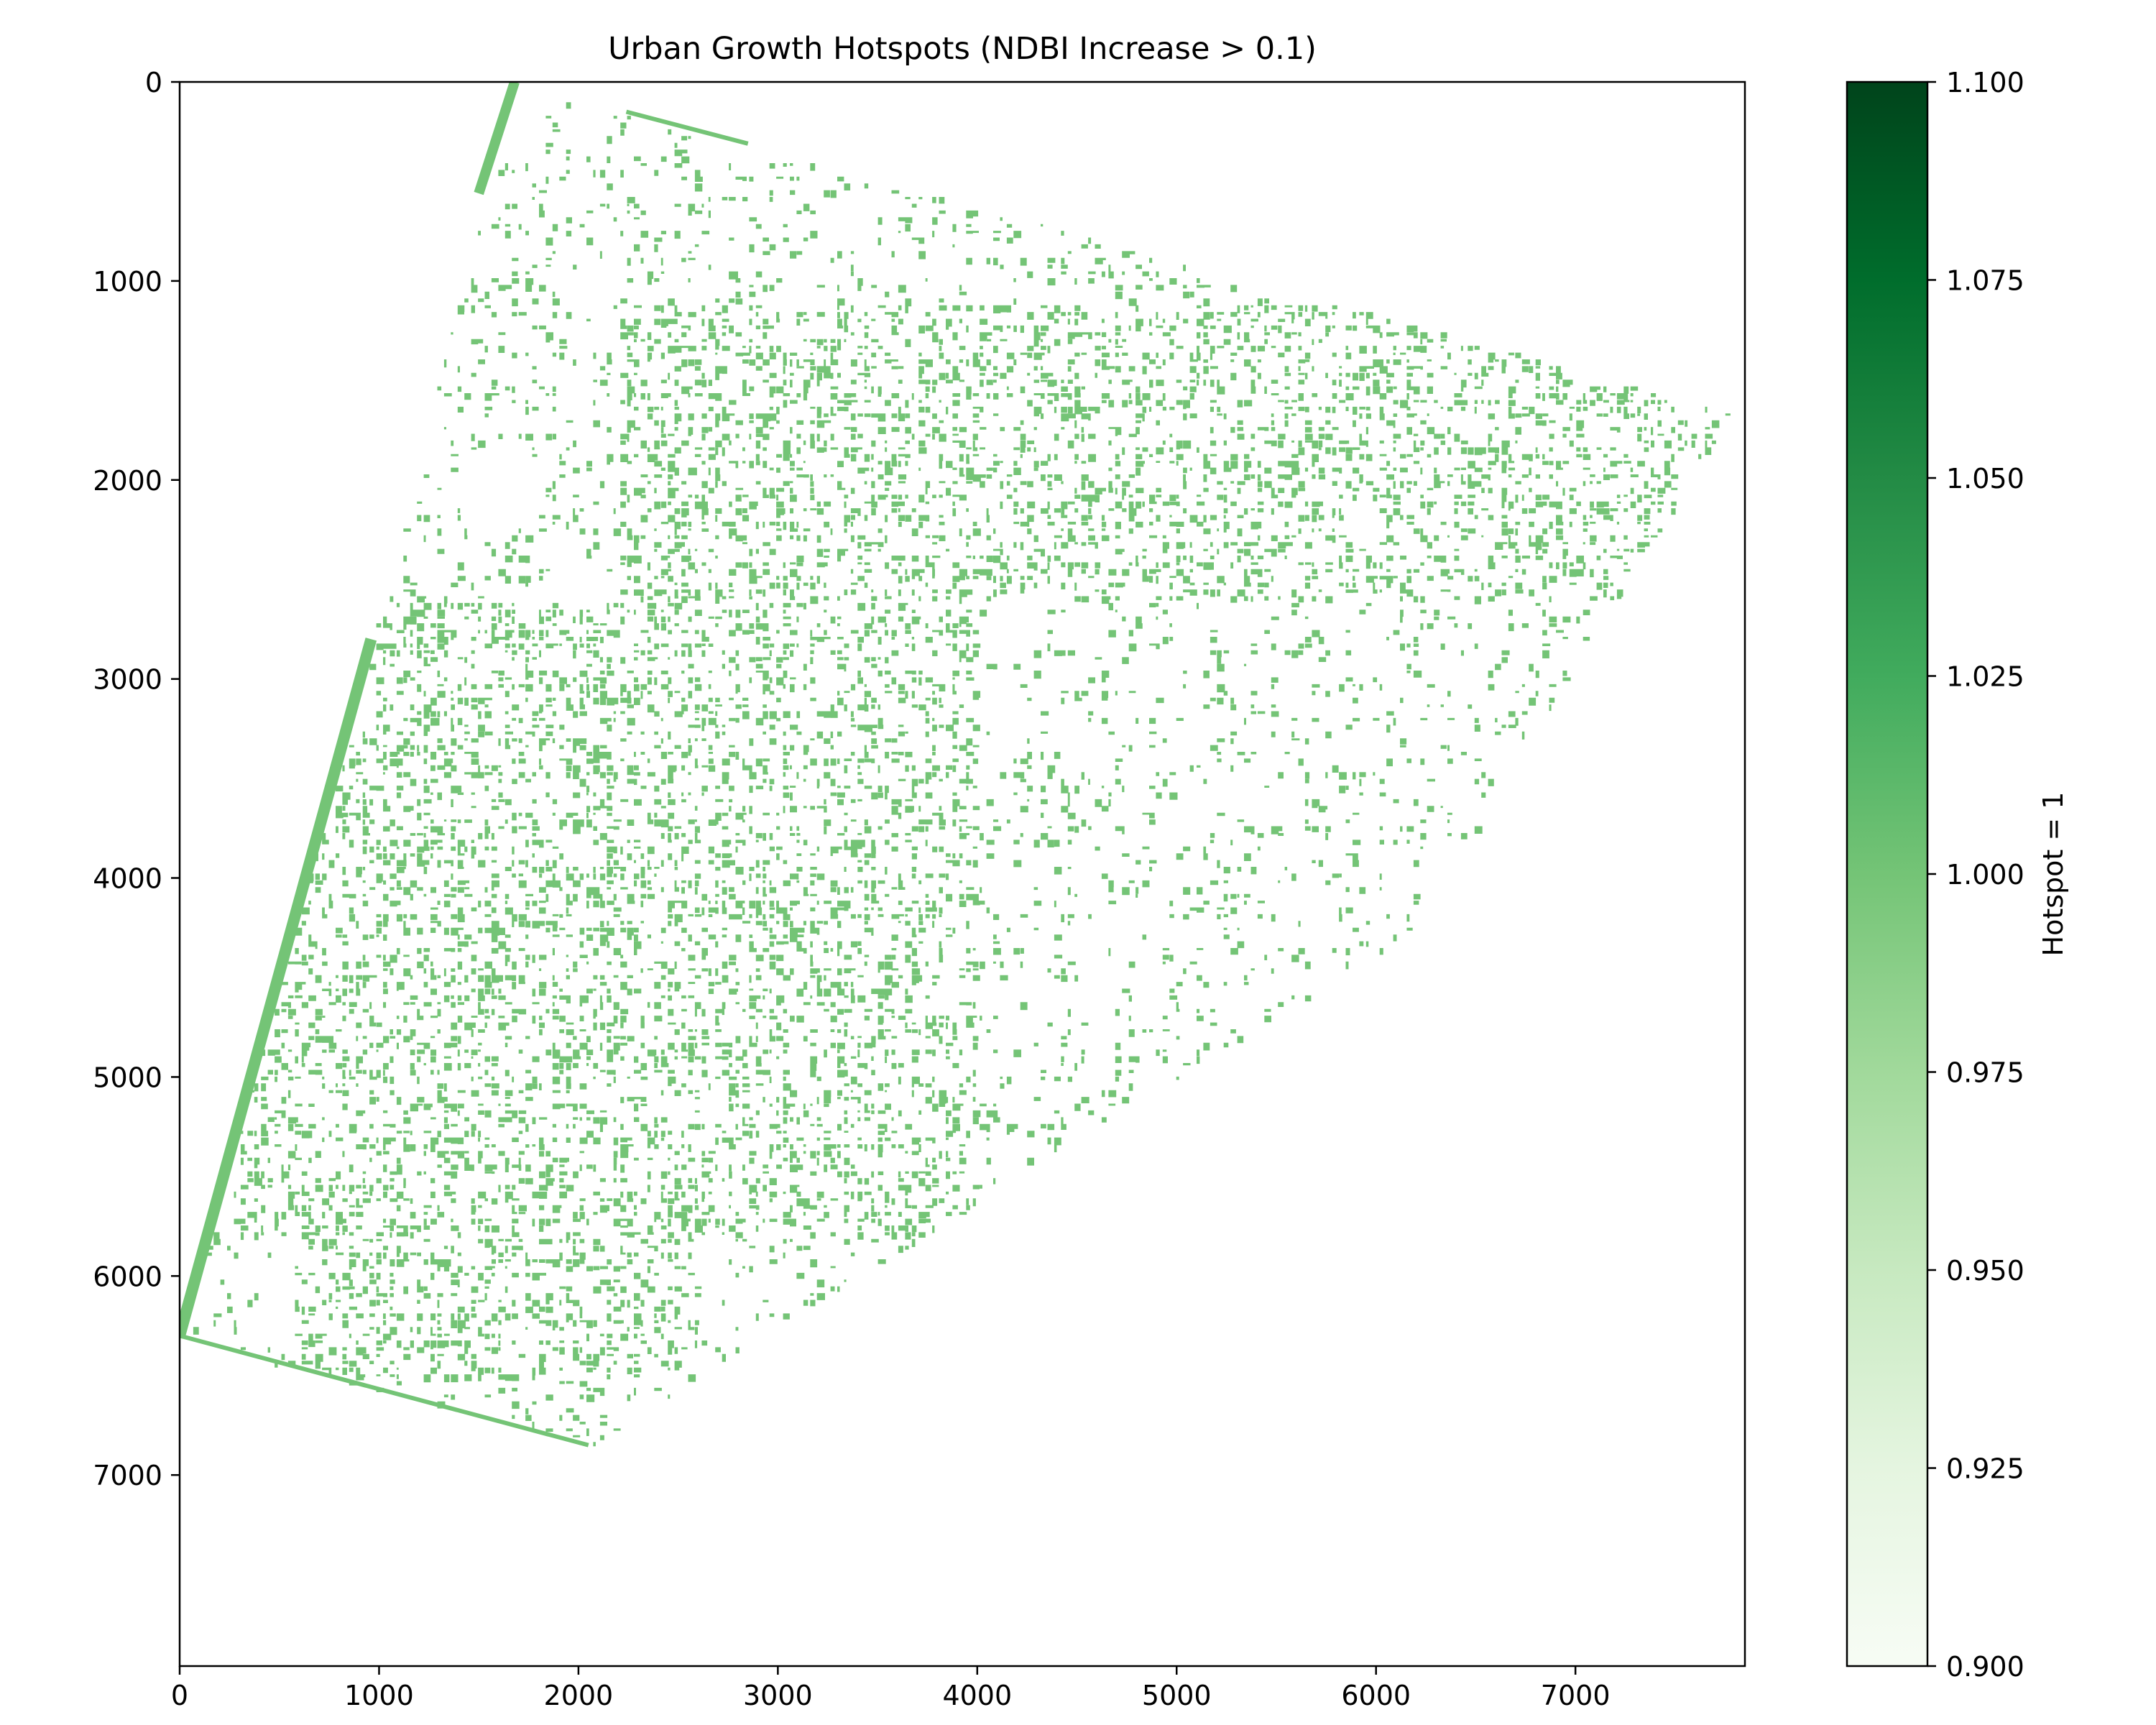  I want to click on x-tick-label: 3000, so click(778, 1695).